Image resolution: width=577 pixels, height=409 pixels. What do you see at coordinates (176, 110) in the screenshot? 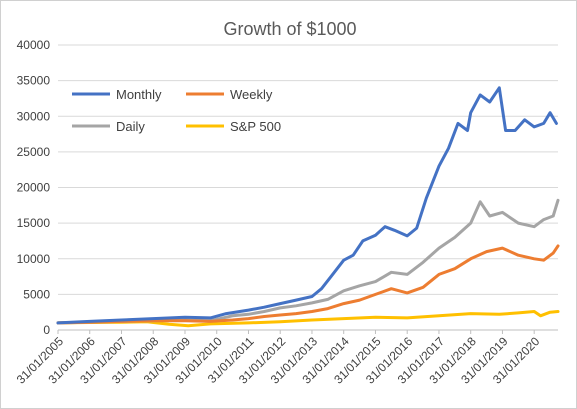
I see `legend: Monthly Weekly Daily S&P 500` at bounding box center [176, 110].